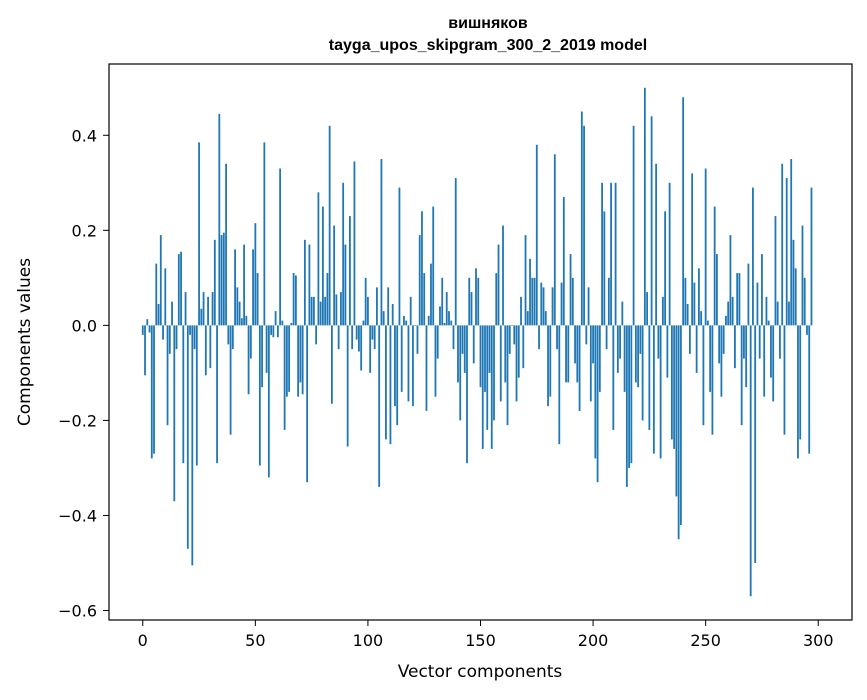 Image resolution: width=867 pixels, height=700 pixels. What do you see at coordinates (480, 640) in the screenshot?
I see `x-tick-label: 150` at bounding box center [480, 640].